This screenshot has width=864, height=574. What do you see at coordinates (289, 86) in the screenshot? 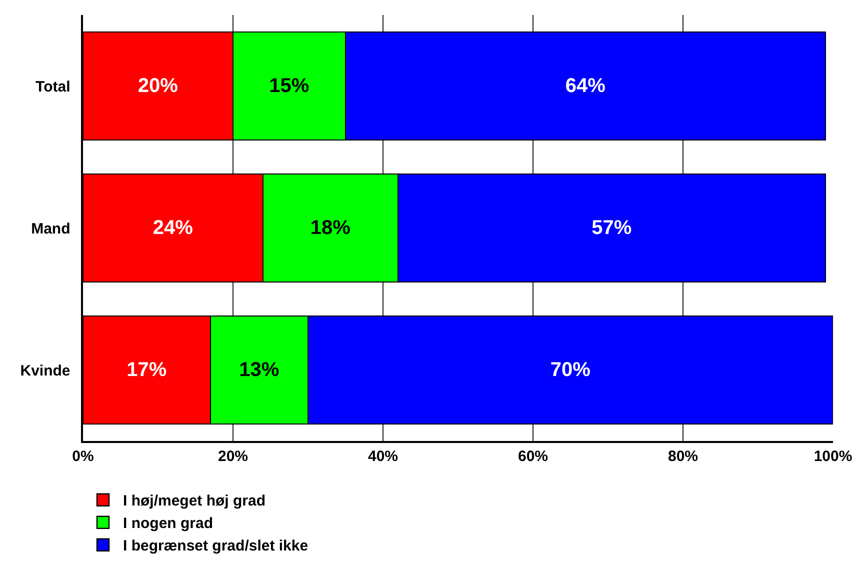
I see `data-label: 15%` at bounding box center [289, 86].